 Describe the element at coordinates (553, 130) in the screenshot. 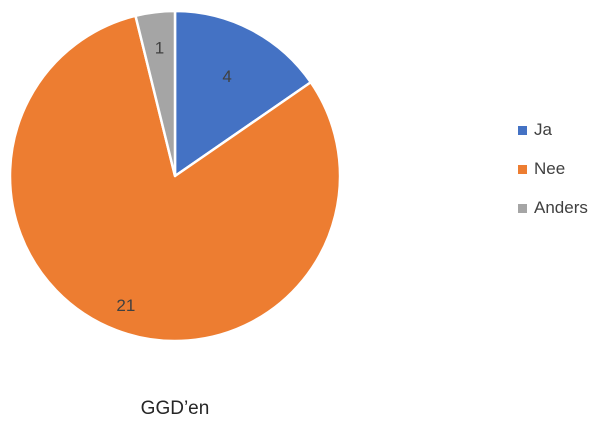

I see `legend-item-ja: Ja` at that location.